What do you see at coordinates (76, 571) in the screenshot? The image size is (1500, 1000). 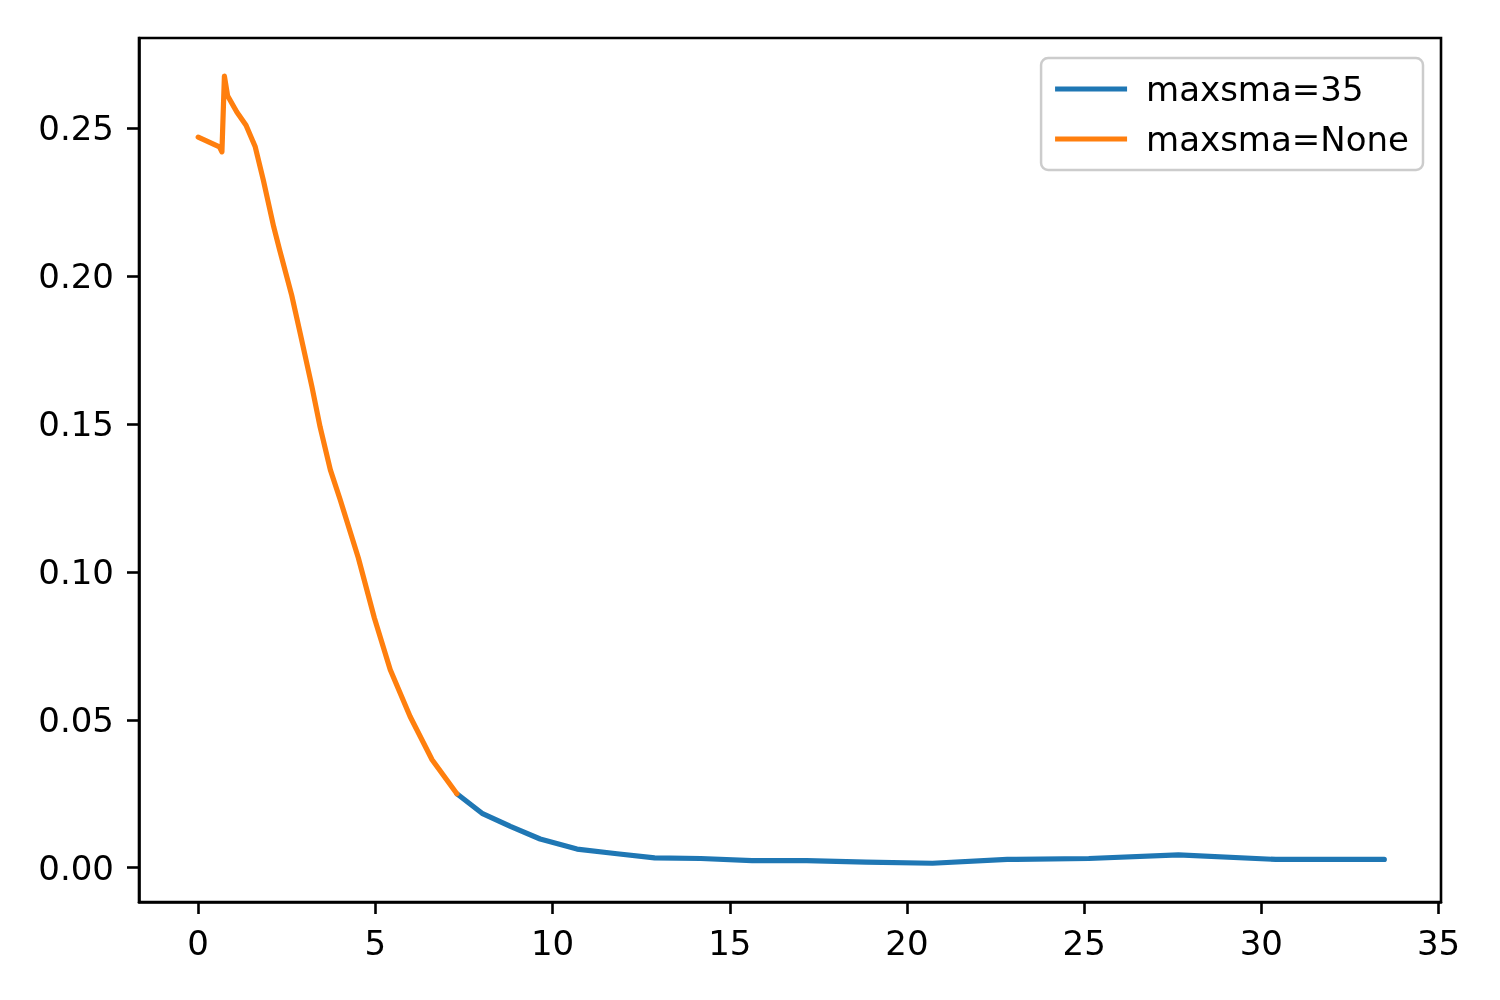 I see `y-tick-label: 0.10` at bounding box center [76, 571].